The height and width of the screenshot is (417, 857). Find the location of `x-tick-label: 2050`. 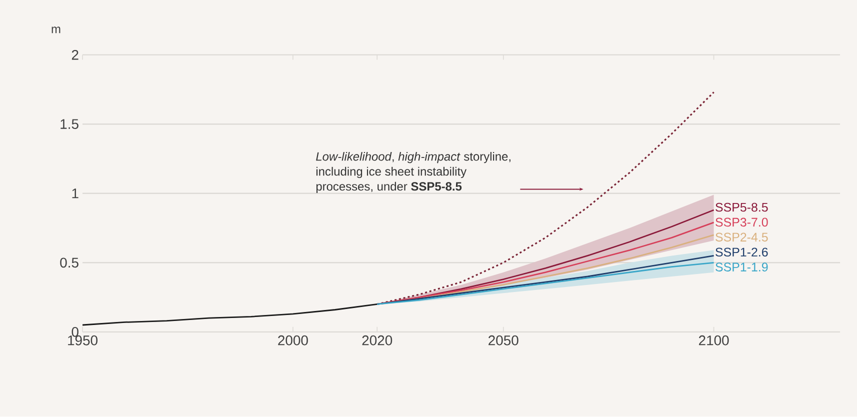

x-tick-label: 2050 is located at coordinates (503, 341).